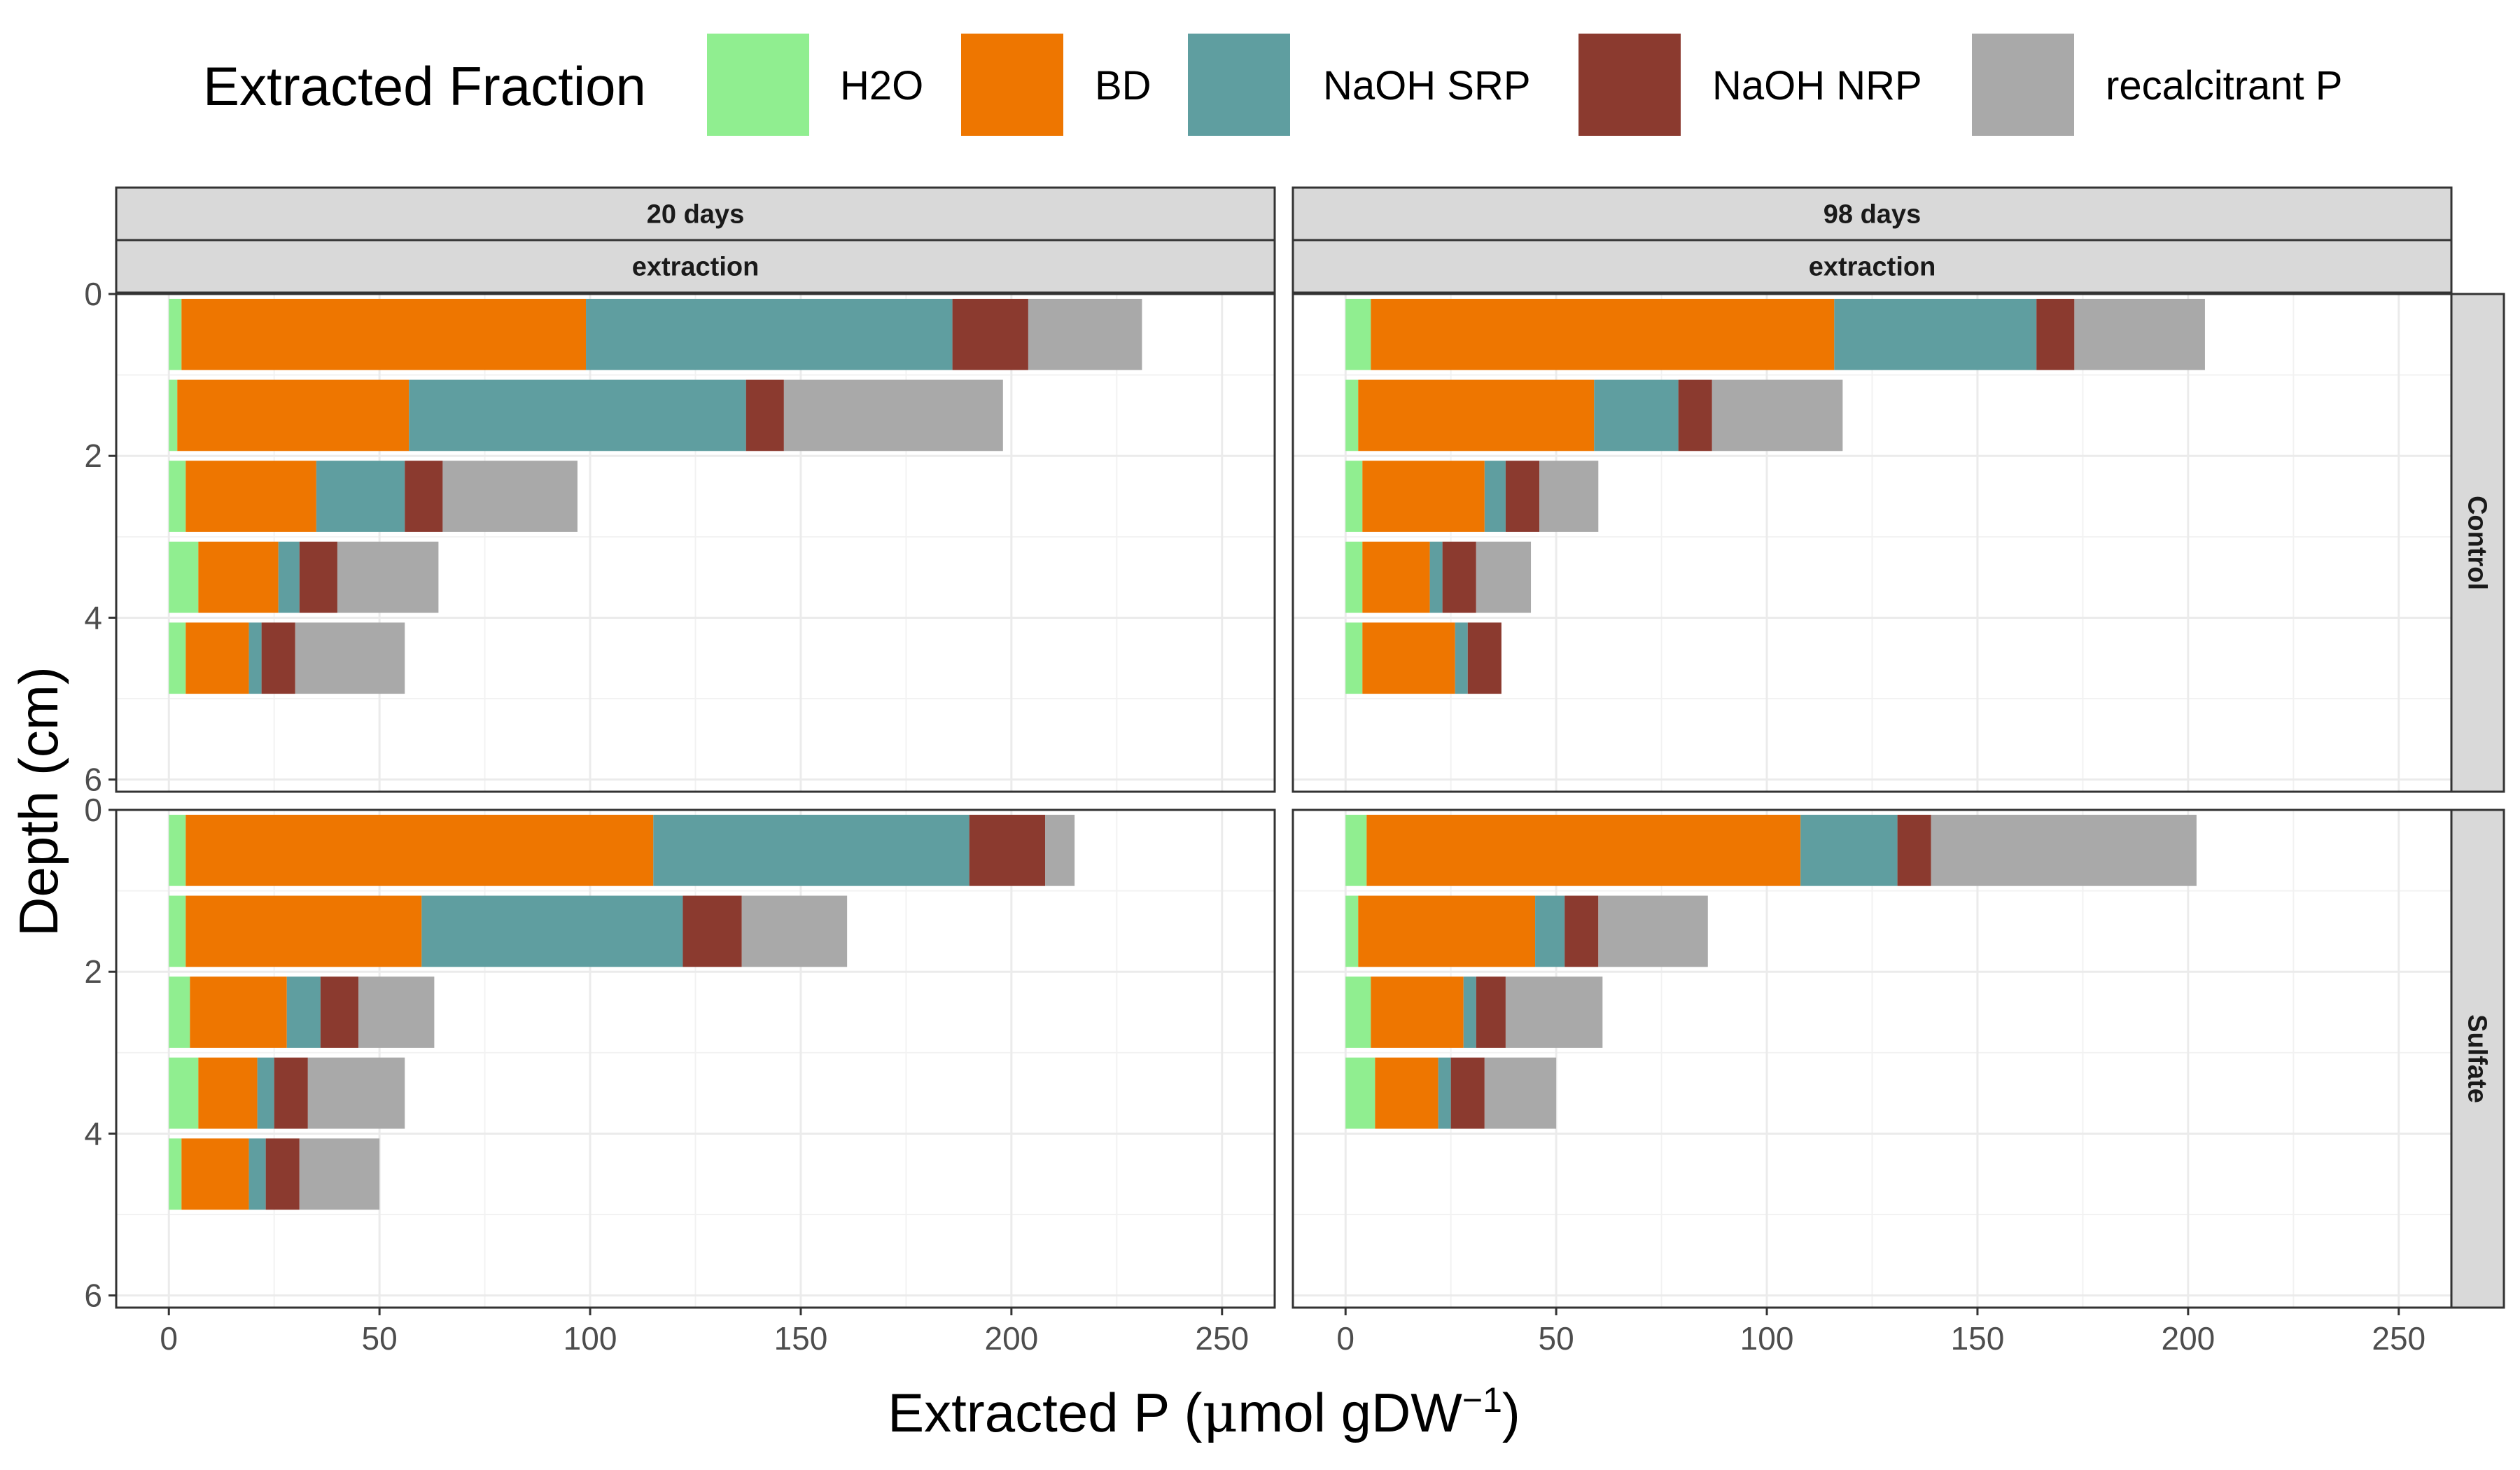 The height and width of the screenshot is (1470, 2520). I want to click on x-axis-title-mu: μ, so click(1220, 1413).